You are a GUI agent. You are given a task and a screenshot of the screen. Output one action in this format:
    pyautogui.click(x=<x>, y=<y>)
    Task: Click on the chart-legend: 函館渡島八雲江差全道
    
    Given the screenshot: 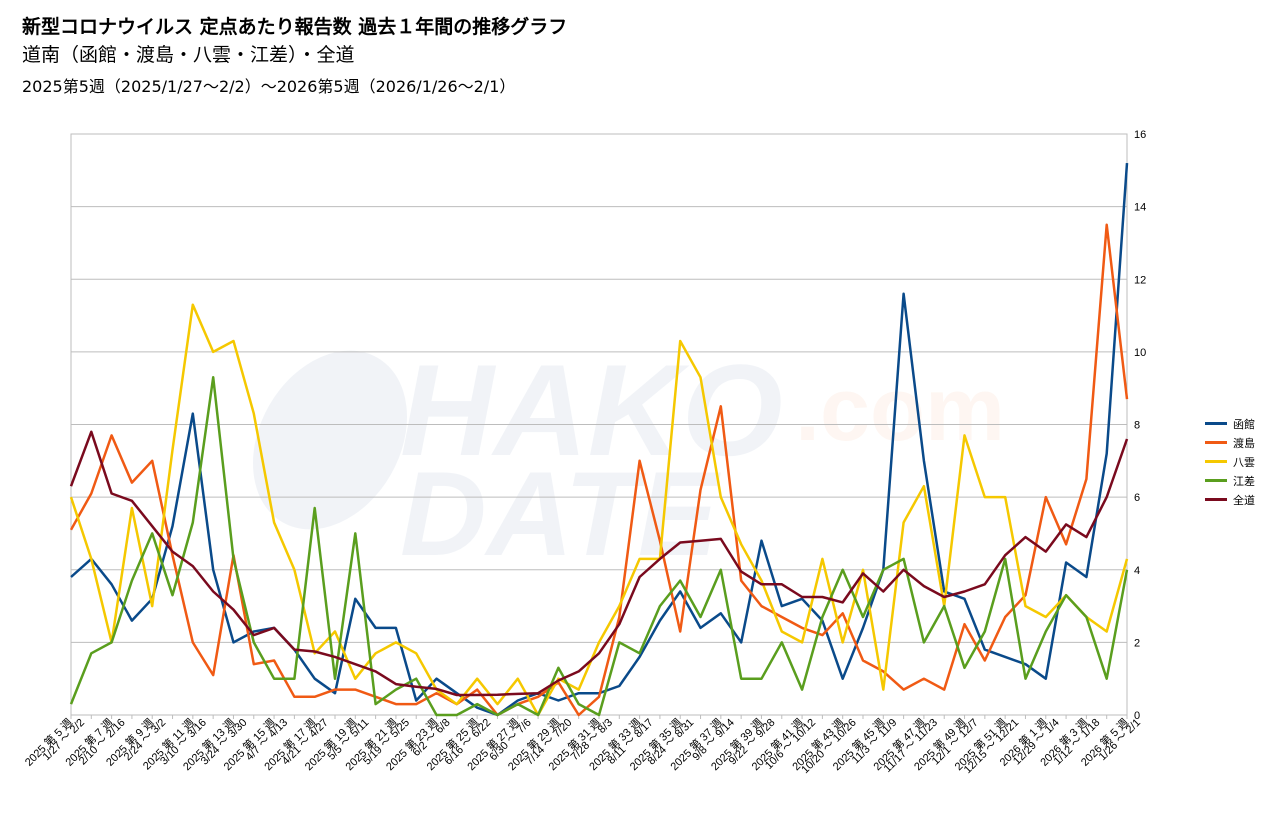 What is the action you would take?
    pyautogui.click(x=1230, y=461)
    